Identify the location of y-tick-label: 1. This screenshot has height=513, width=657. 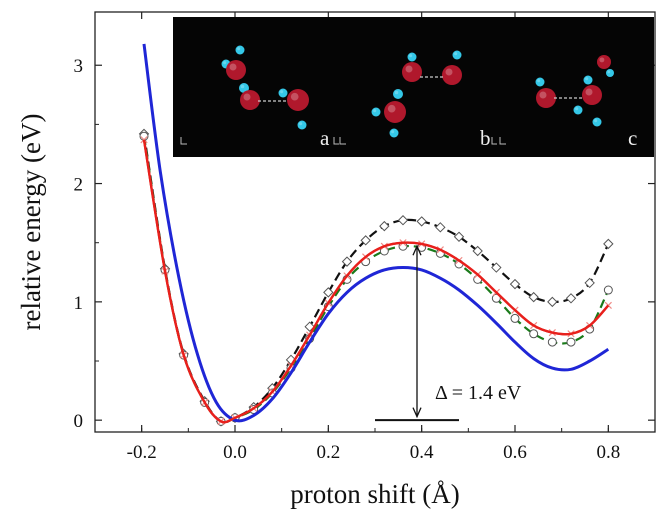
(79, 303).